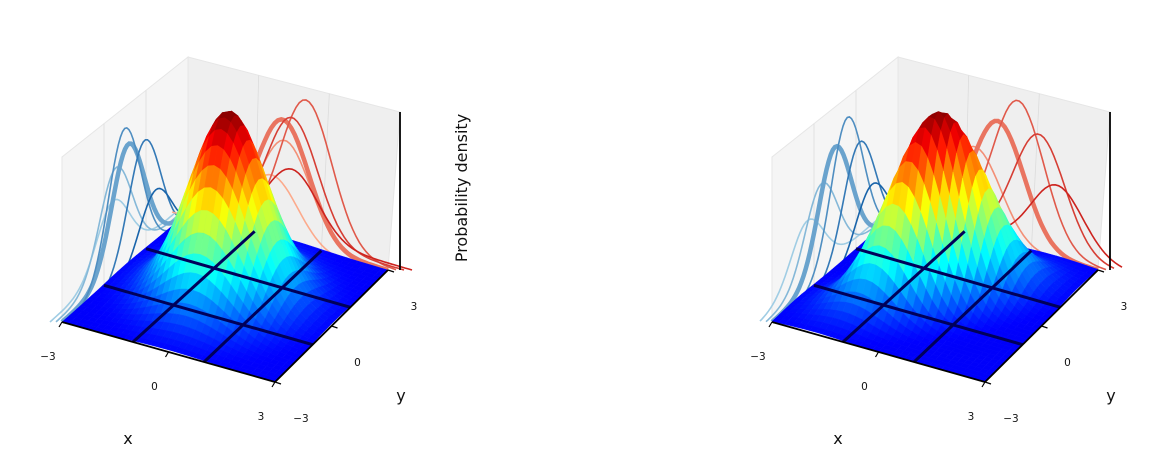 Image resolution: width=1158 pixels, height=465 pixels. I want to click on axis-labels: xy, so click(974, 417).